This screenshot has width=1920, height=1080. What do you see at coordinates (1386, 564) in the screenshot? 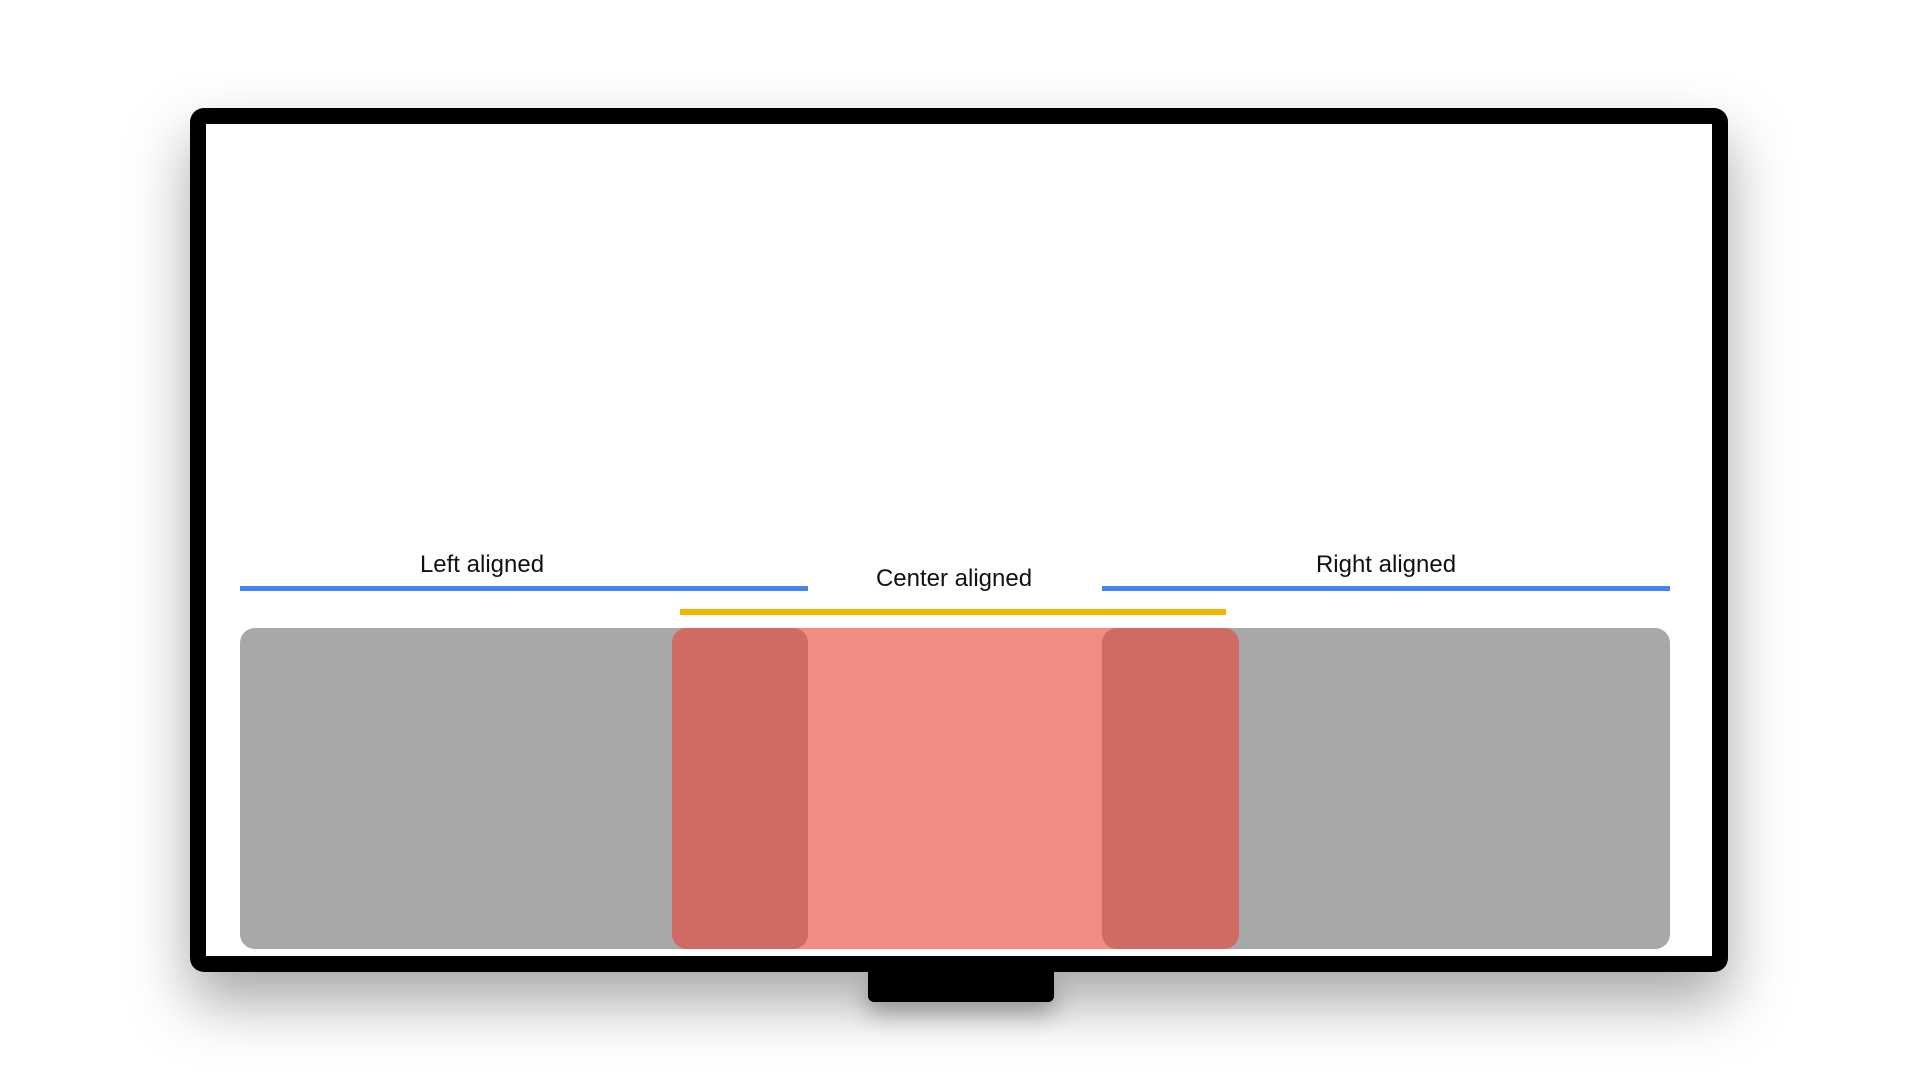
I see `right-aligned-label: Right aligned` at bounding box center [1386, 564].